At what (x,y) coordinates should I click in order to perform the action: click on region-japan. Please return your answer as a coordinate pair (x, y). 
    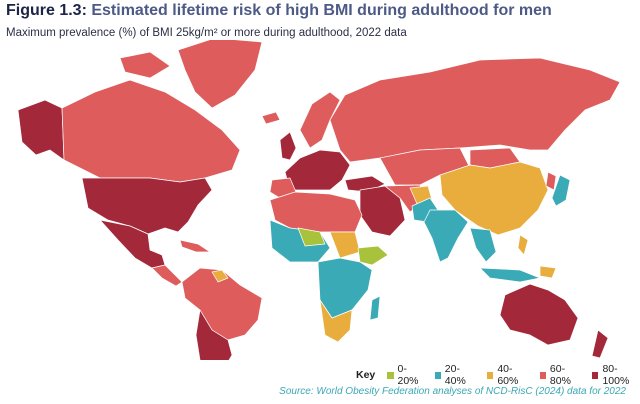
    Looking at the image, I should click on (561, 190).